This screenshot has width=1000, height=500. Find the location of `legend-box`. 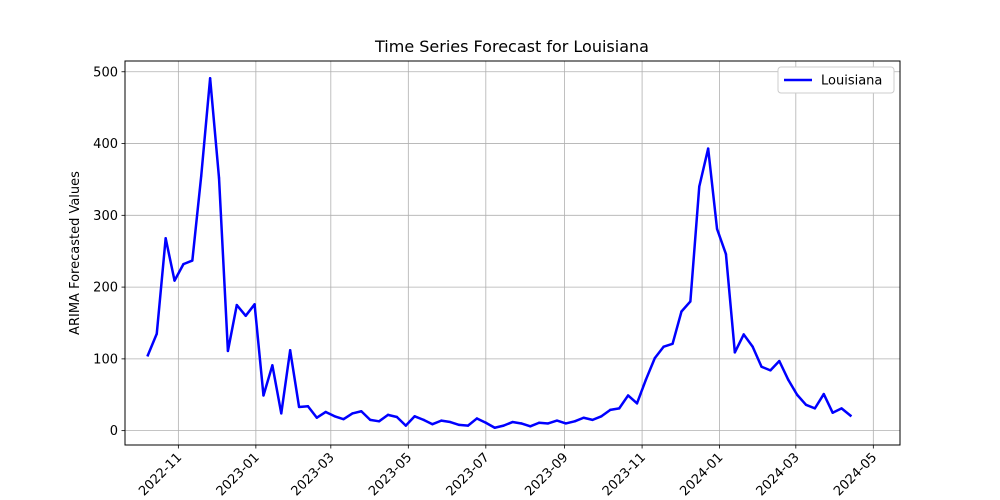

legend-box is located at coordinates (836, 80).